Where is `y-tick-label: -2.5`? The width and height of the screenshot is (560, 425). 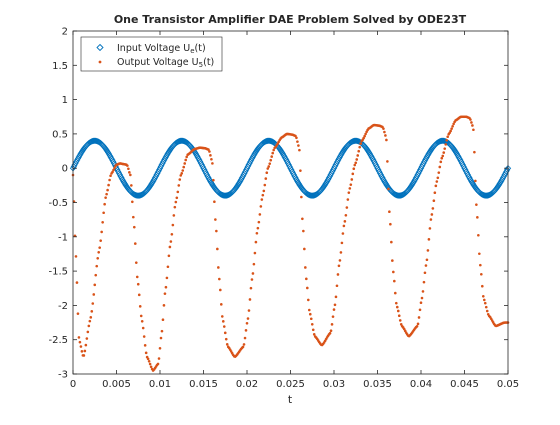 y-tick-label: -2.5 is located at coordinates (58, 340).